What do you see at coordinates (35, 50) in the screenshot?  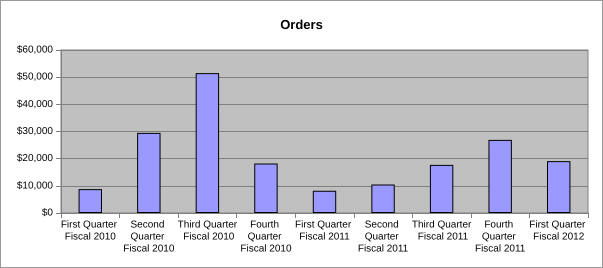 I see `y-tick-label: $60,000` at bounding box center [35, 50].